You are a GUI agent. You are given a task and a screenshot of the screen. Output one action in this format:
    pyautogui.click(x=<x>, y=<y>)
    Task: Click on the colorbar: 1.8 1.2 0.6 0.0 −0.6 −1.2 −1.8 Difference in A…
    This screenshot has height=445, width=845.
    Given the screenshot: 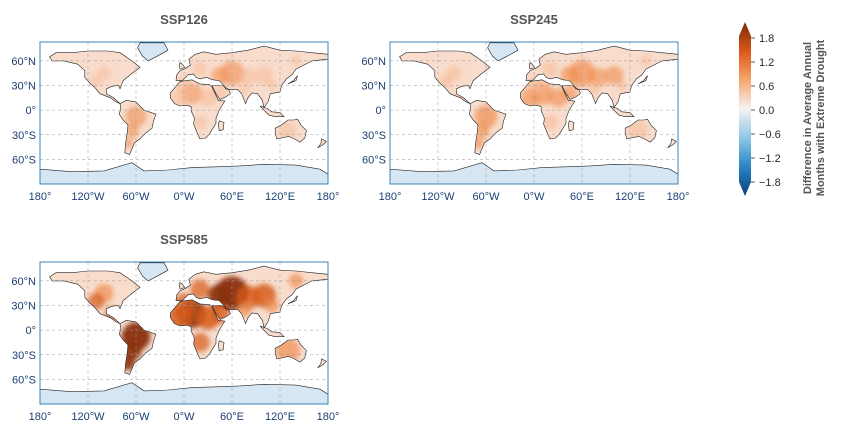 What is the action you would take?
    pyautogui.click(x=783, y=109)
    